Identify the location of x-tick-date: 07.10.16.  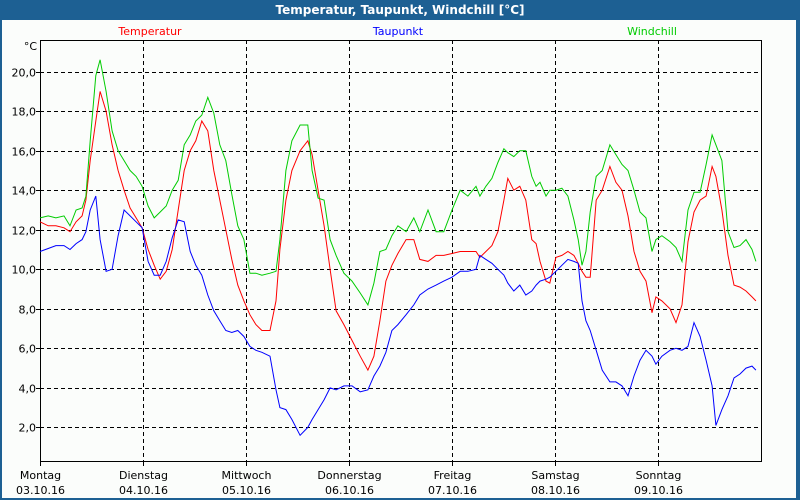
(452, 490).